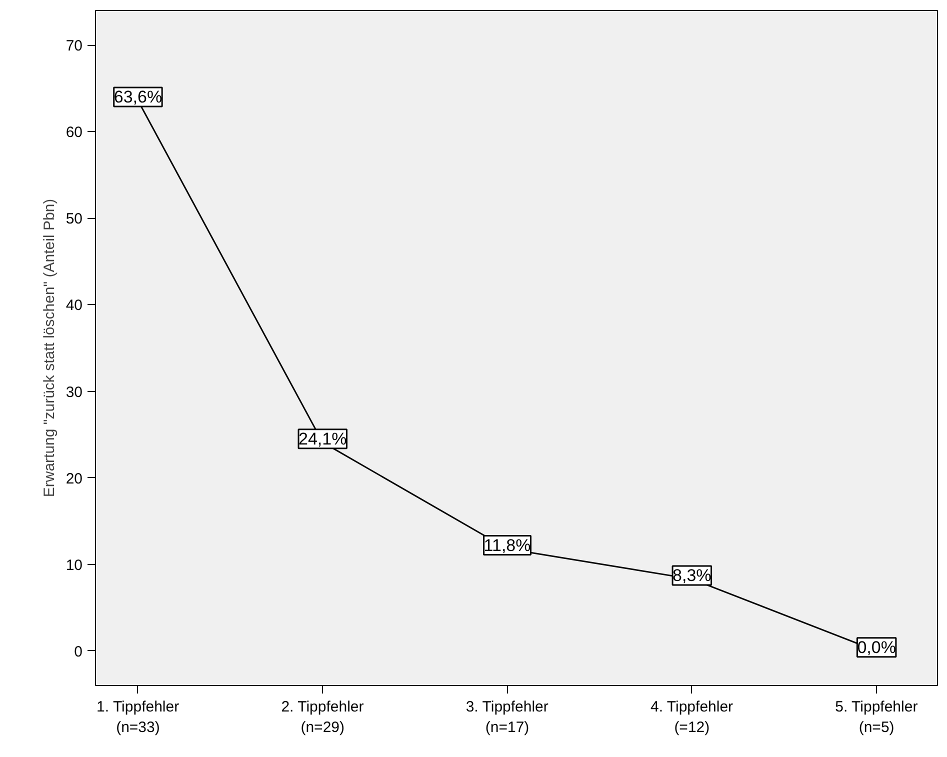 The width and height of the screenshot is (947, 757). Describe the element at coordinates (74, 392) in the screenshot. I see `y-tick-label: 30` at that location.